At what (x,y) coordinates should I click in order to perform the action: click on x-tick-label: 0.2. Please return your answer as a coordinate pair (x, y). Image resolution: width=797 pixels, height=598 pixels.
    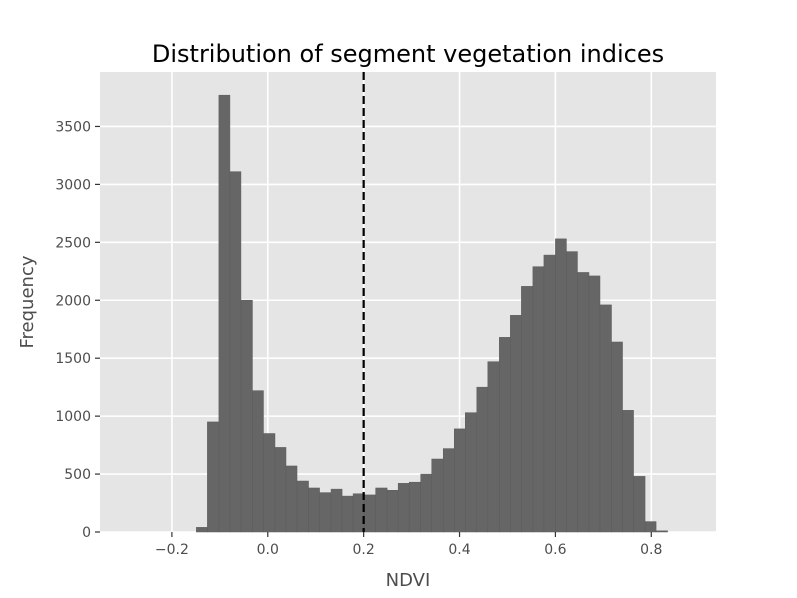
    Looking at the image, I should click on (364, 550).